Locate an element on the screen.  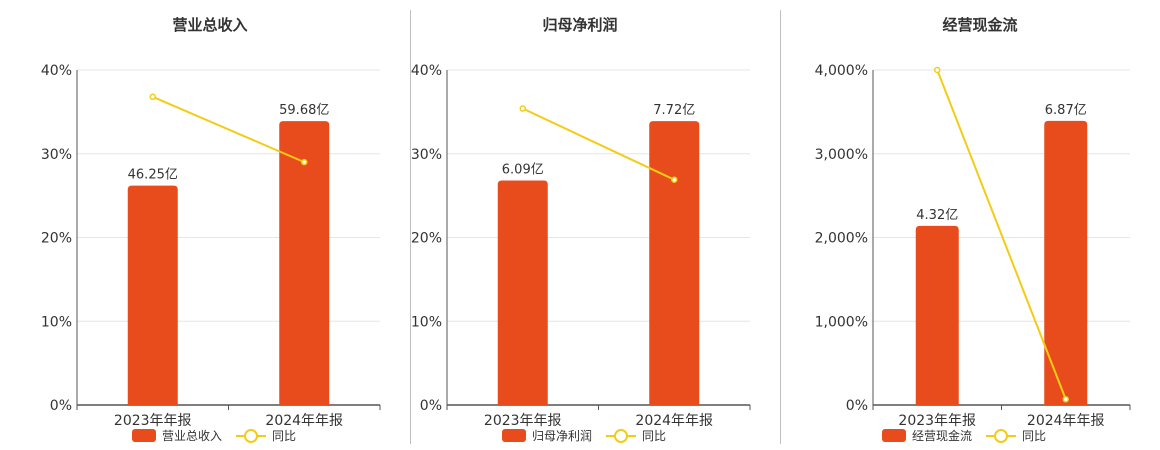
y-tick-label: 4,000% is located at coordinates (841, 71).